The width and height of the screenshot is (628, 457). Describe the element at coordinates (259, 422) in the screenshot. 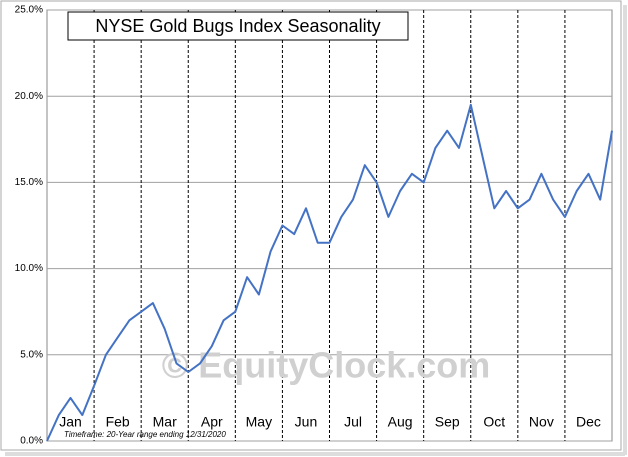

I see `x-tick-label: May` at that location.